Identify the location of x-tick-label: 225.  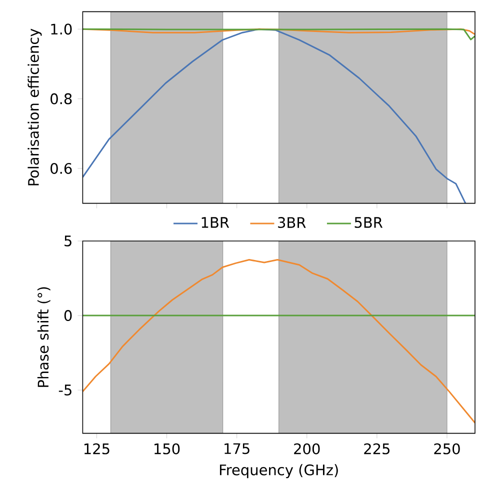
(377, 448).